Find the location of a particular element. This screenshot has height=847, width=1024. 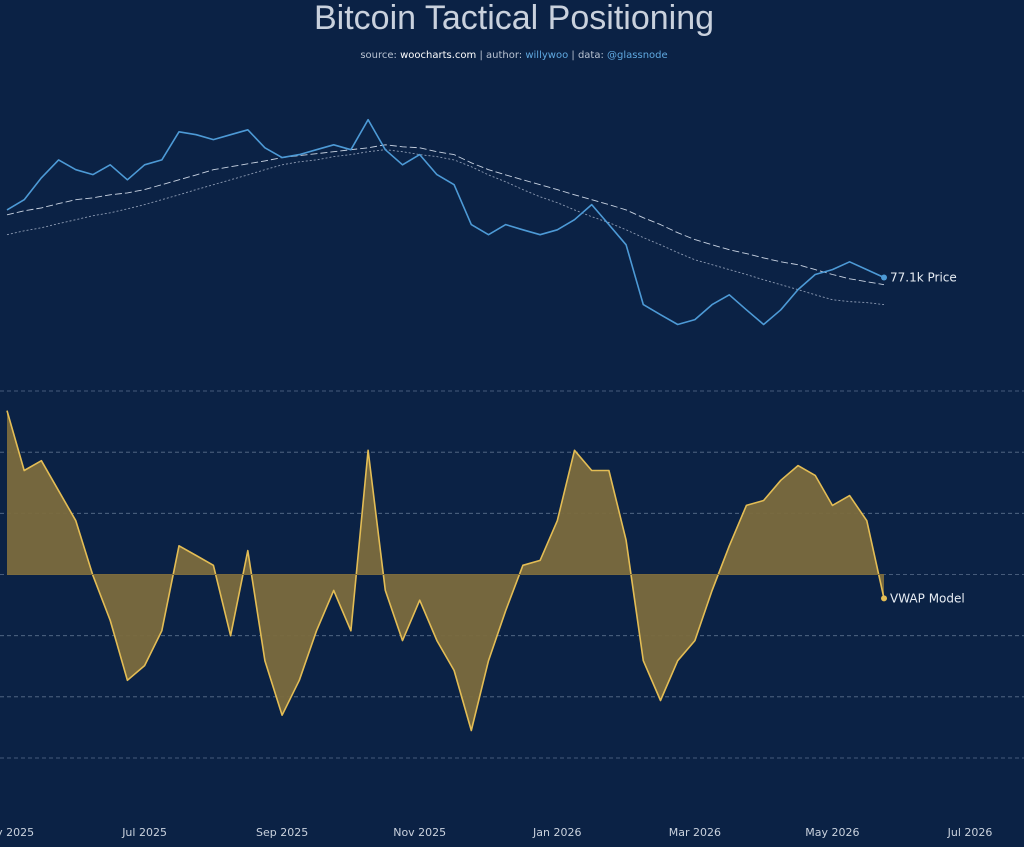

series-name: VWAP Model is located at coordinates (927, 598).